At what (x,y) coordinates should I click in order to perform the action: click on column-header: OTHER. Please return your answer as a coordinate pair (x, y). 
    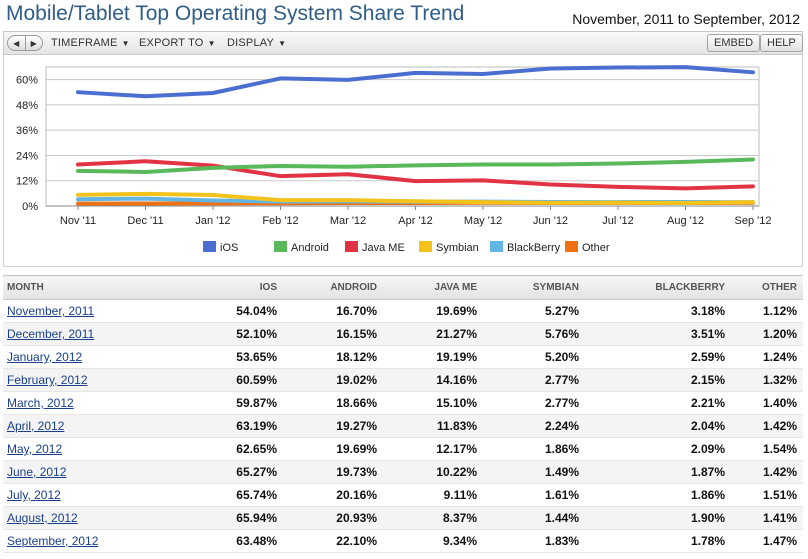
    Looking at the image, I should click on (767, 287).